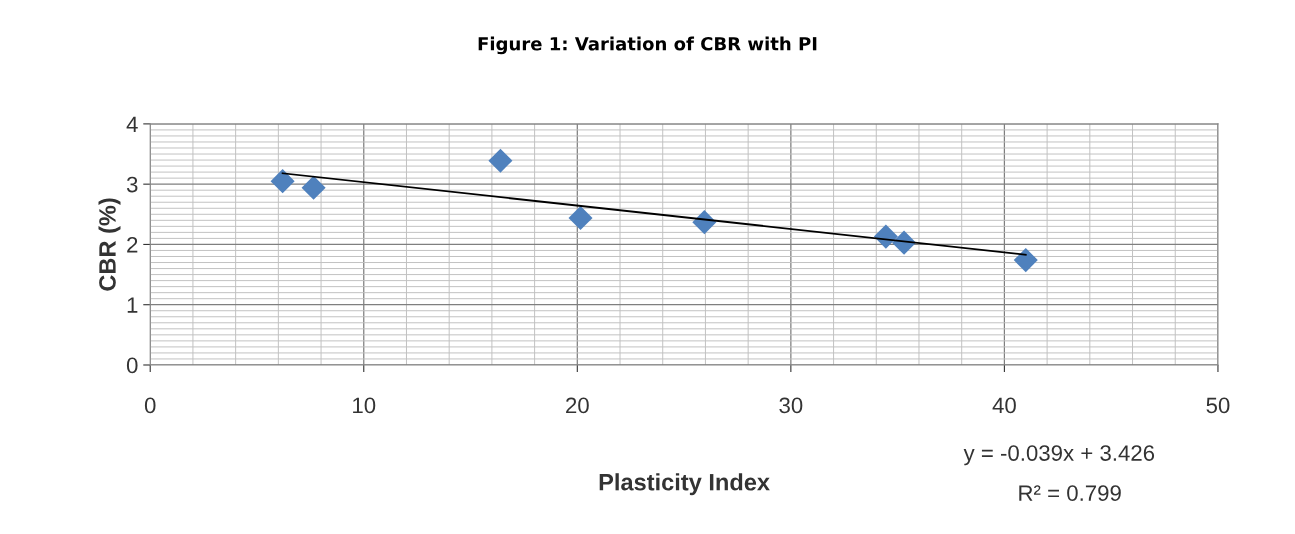 The height and width of the screenshot is (534, 1295). What do you see at coordinates (1218, 405) in the screenshot?
I see `x-tick-label: 50` at bounding box center [1218, 405].